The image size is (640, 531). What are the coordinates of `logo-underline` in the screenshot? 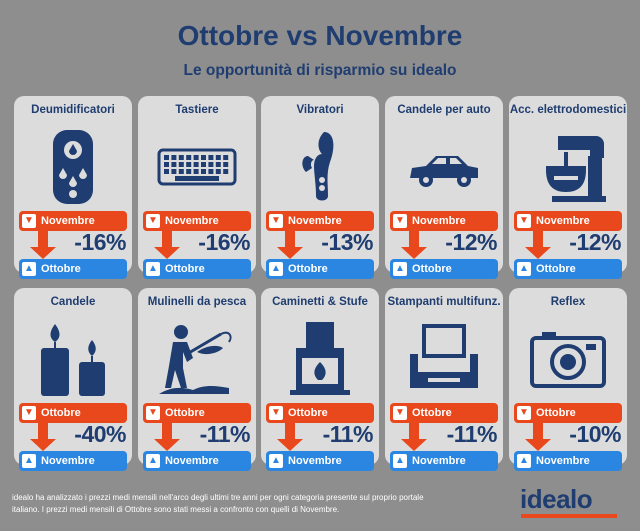 It's located at (569, 516).